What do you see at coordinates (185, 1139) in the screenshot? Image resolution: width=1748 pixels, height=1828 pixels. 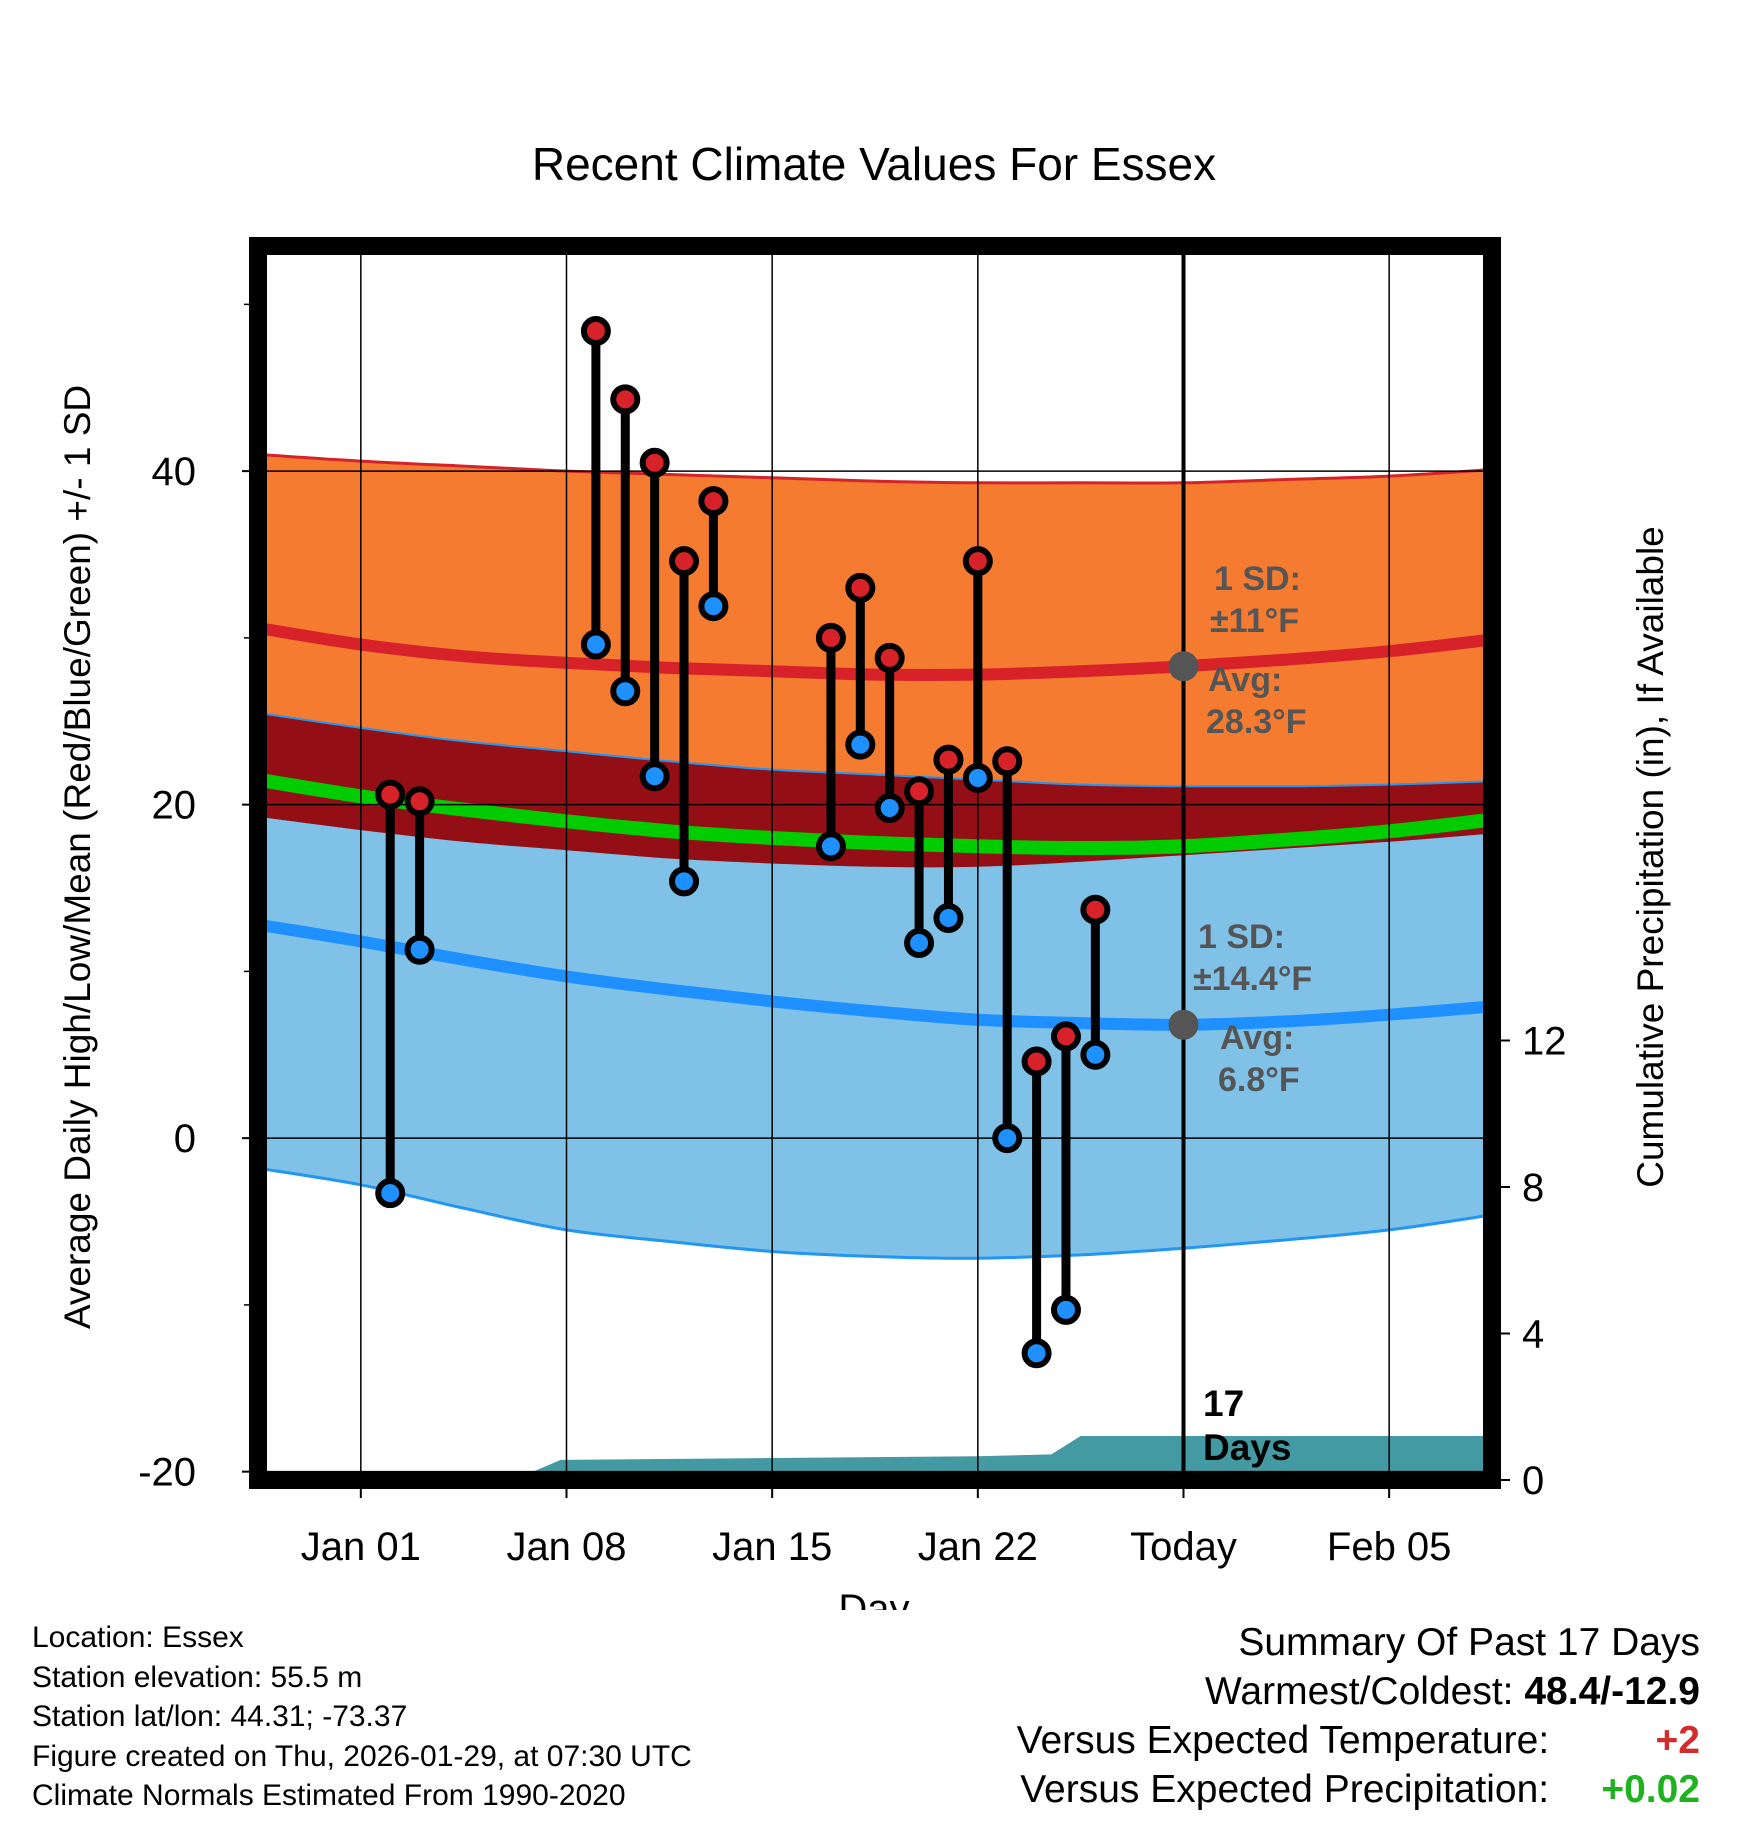 I see `y-tick-label-left: 0` at bounding box center [185, 1139].